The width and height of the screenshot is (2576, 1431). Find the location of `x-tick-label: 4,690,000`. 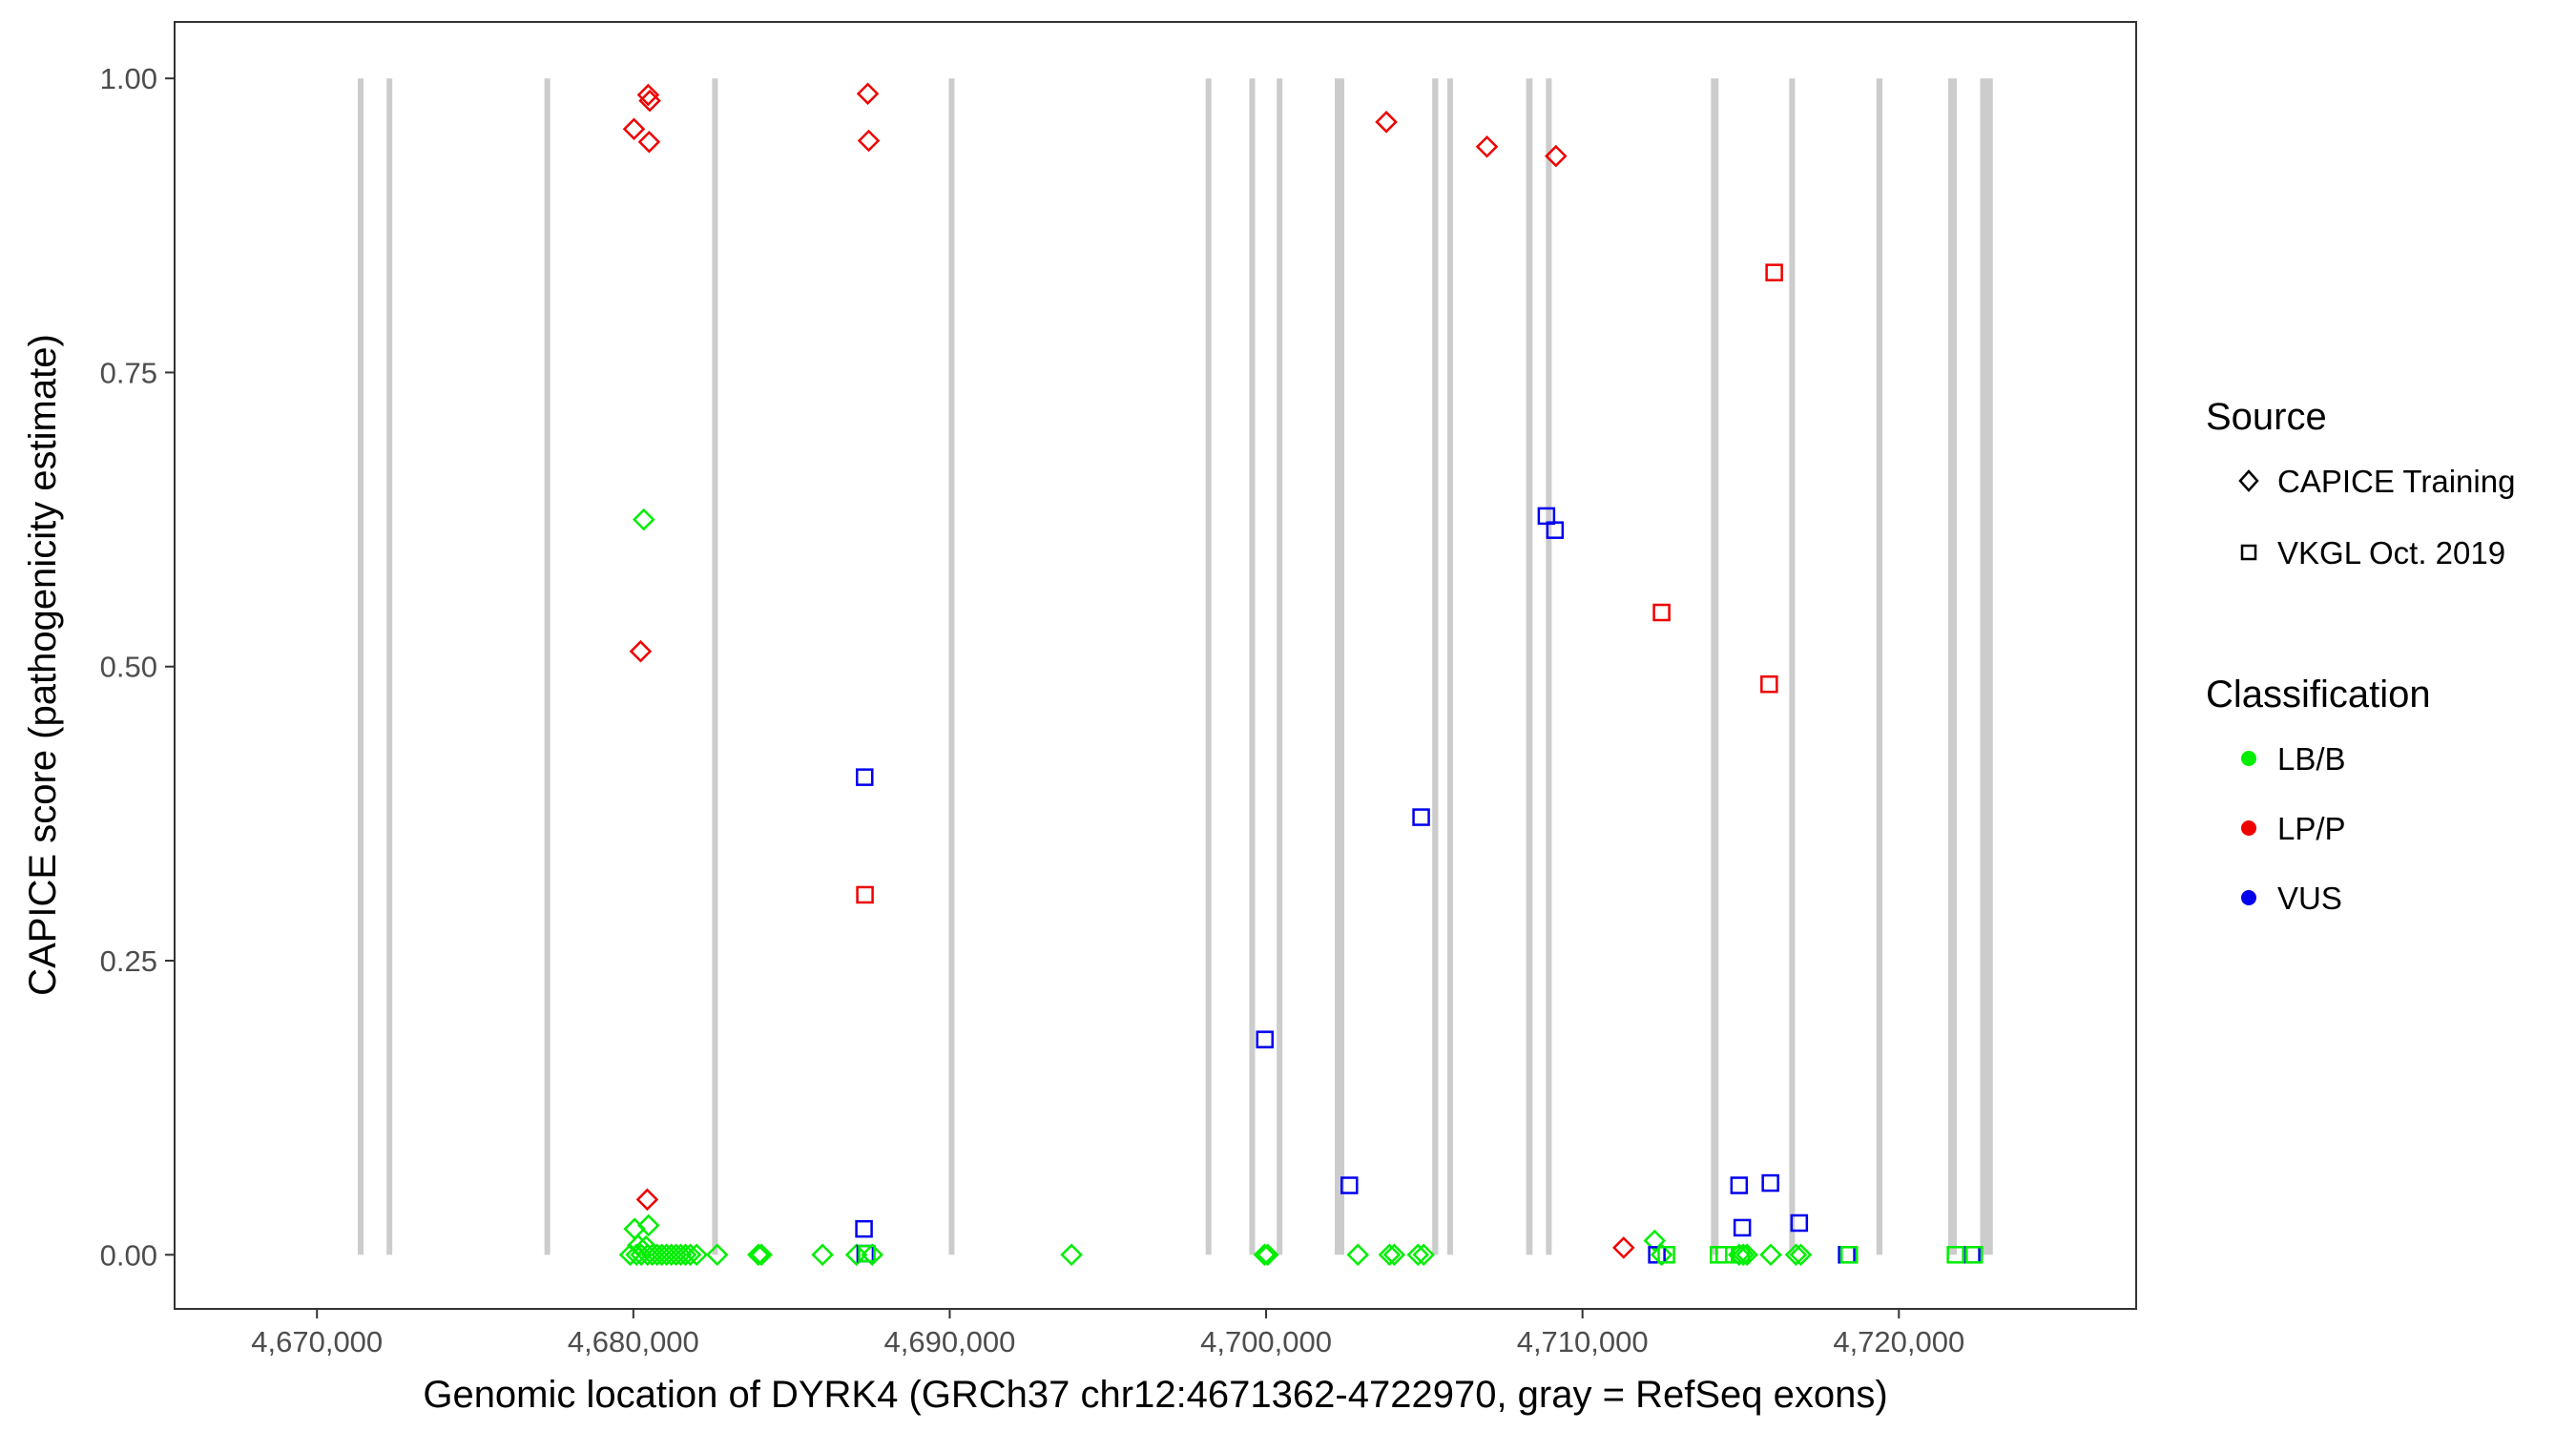

x-tick-label: 4,690,000 is located at coordinates (949, 1341).